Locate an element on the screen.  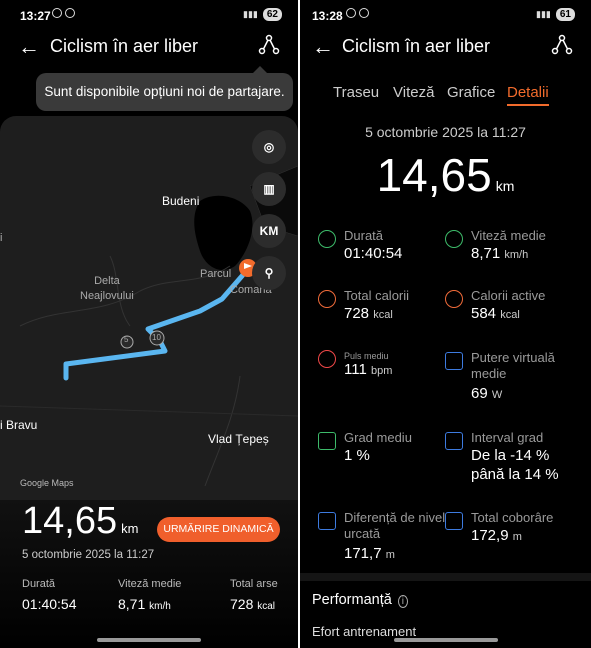
place-budeni: Budeni is located at coordinates (181, 201).